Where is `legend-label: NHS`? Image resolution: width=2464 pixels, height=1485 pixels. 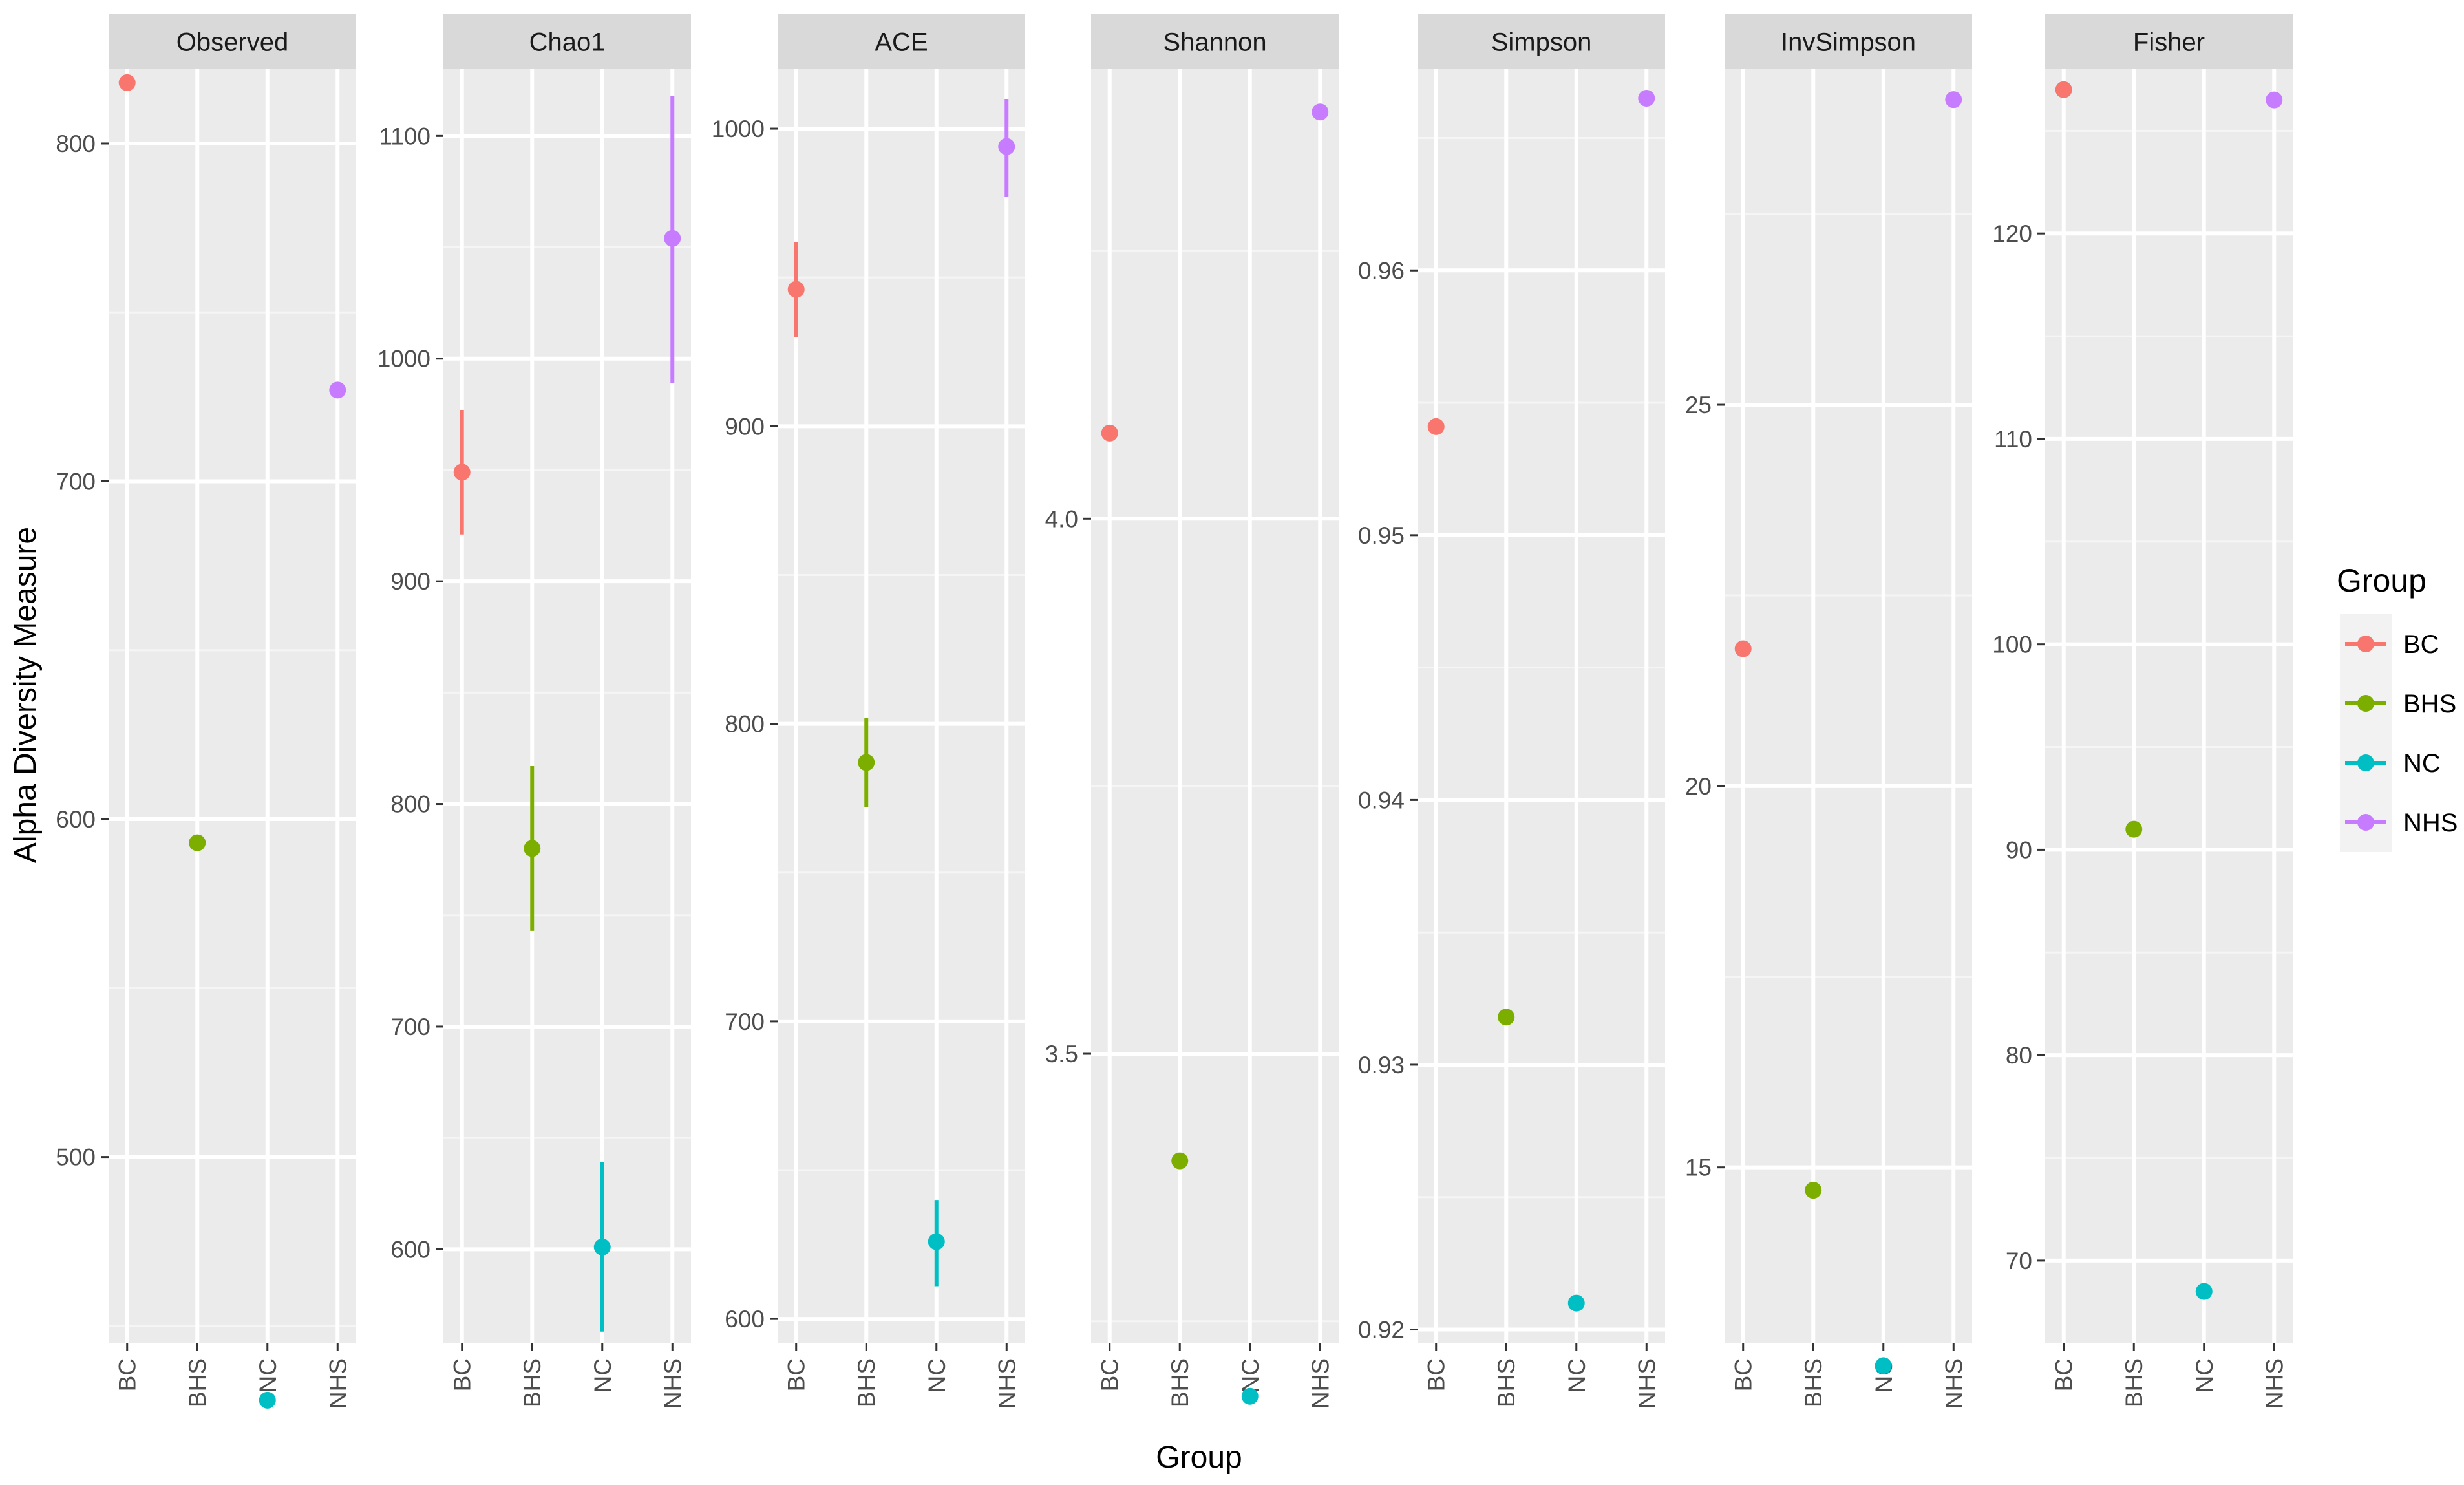 legend-label: NHS is located at coordinates (2430, 823).